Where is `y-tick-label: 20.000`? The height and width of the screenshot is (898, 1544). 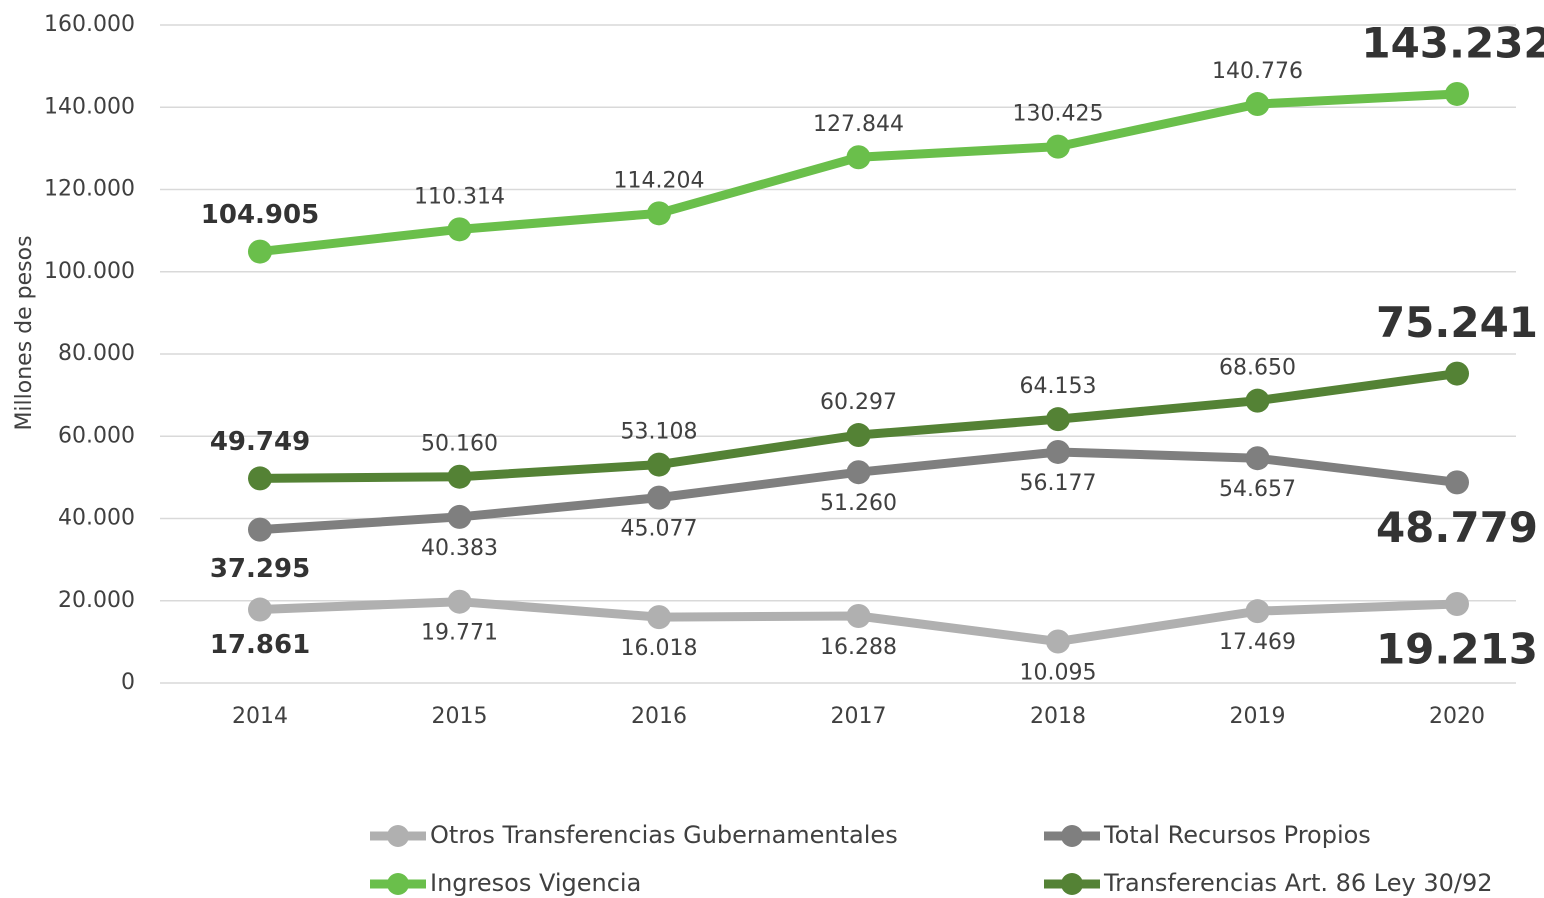
y-tick-label: 20.000 is located at coordinates (96, 600).